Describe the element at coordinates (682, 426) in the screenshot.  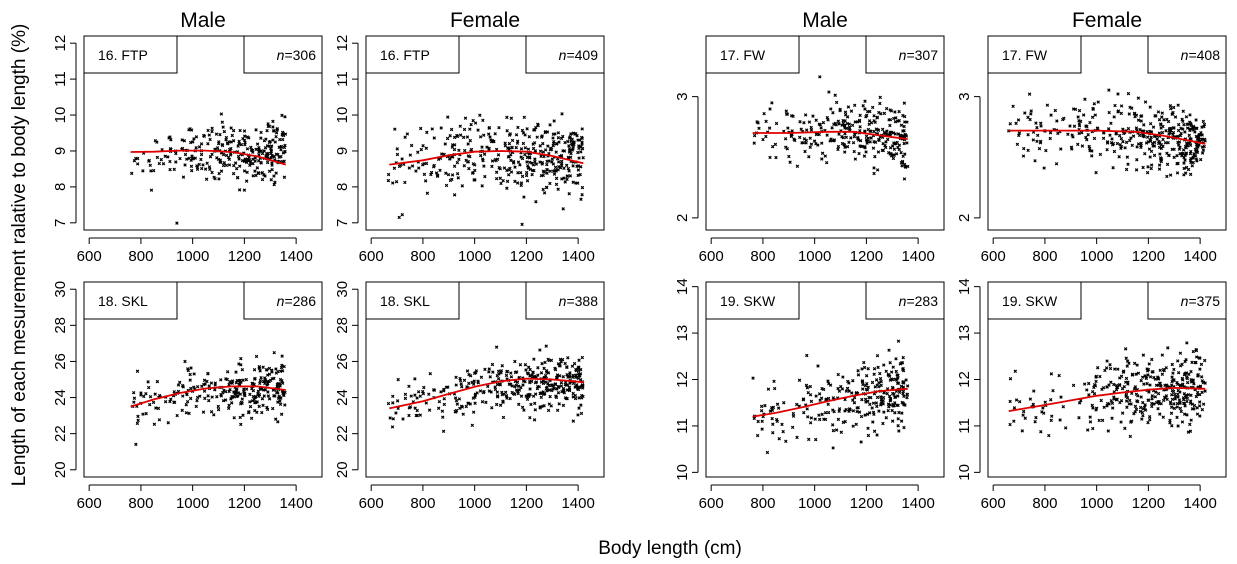
I see `y-tick-label: 11` at that location.